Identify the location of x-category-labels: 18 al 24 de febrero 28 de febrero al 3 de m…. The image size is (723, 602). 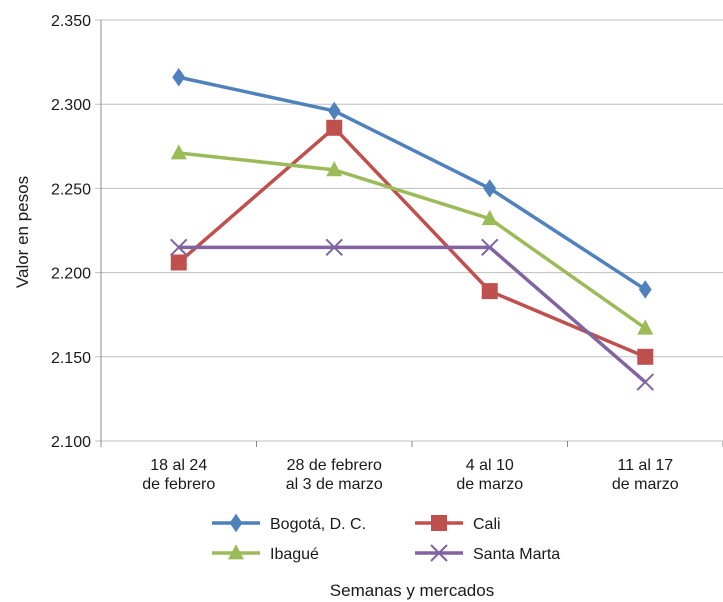
(410, 475).